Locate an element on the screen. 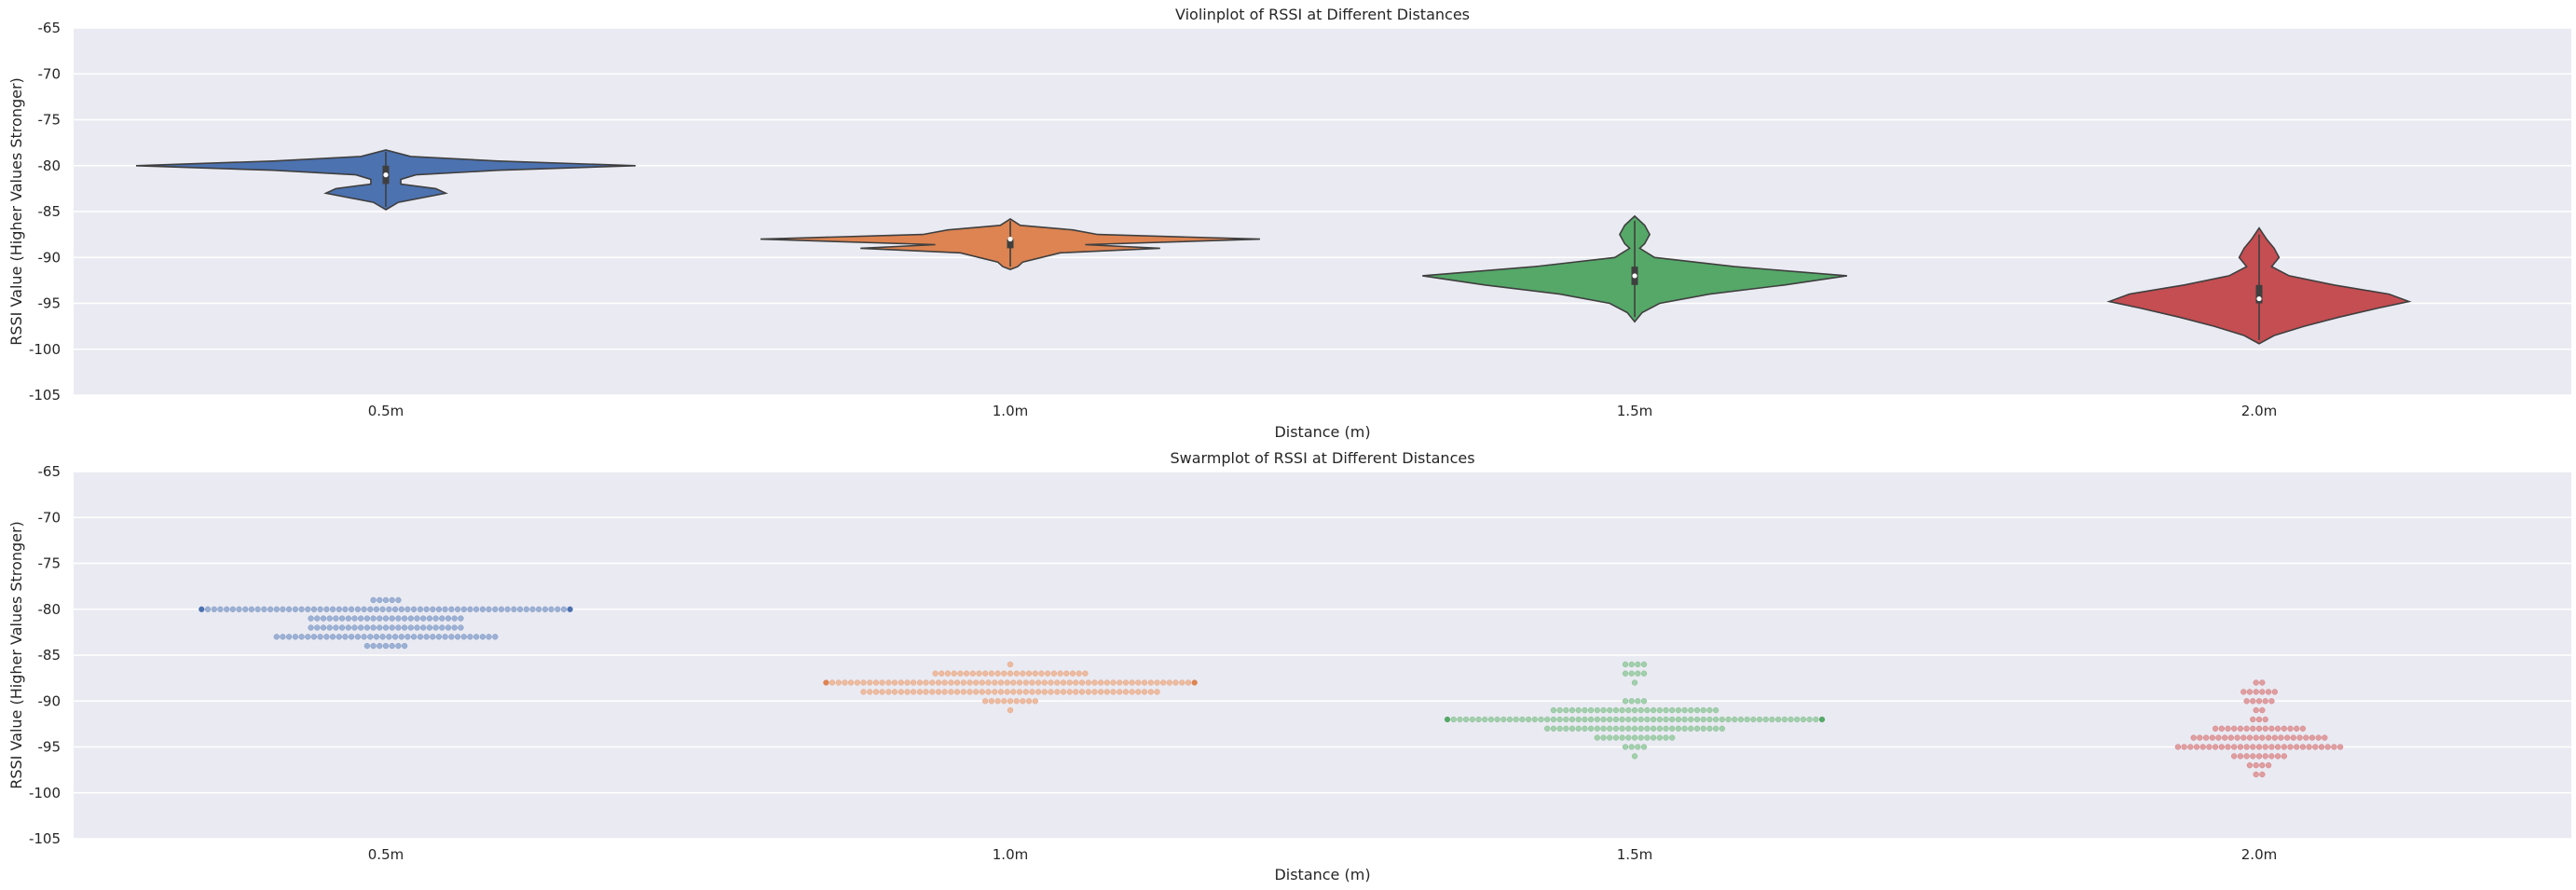 This screenshot has width=2576, height=890. y-tick-label: -95 is located at coordinates (50, 303).